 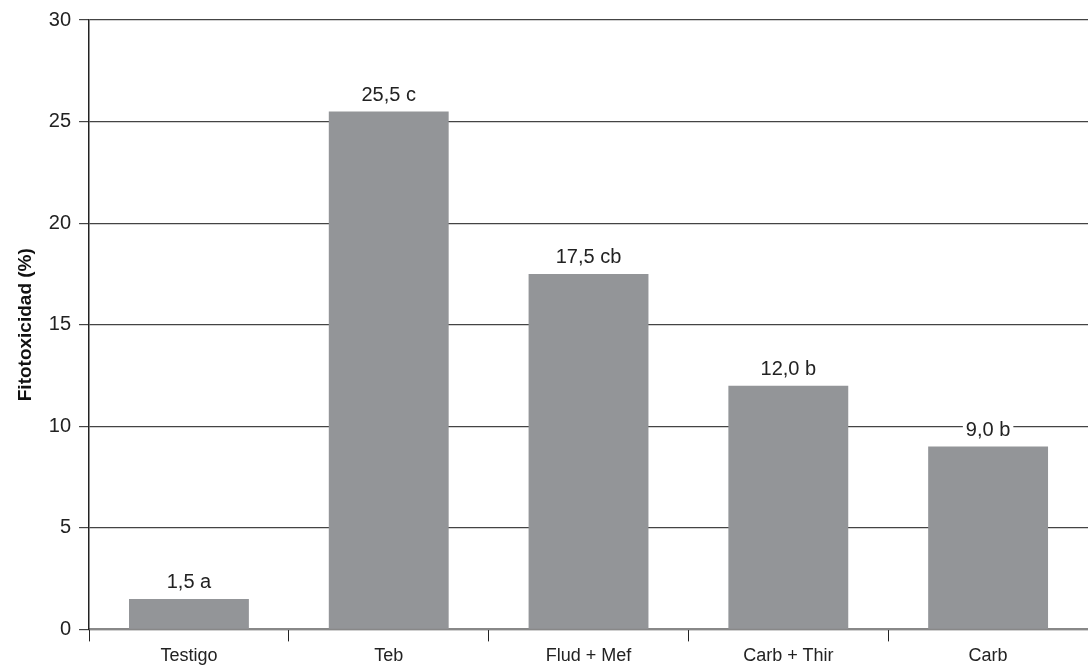 What do you see at coordinates (65, 627) in the screenshot?
I see `y-tick-label: 0` at bounding box center [65, 627].